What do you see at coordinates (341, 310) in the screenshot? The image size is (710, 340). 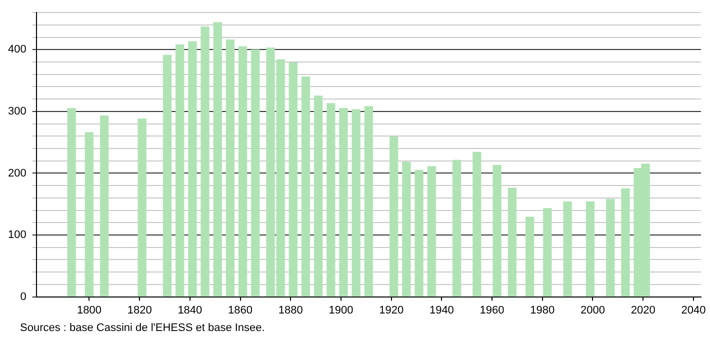 I see `x-tick-label: 1900` at bounding box center [341, 310].